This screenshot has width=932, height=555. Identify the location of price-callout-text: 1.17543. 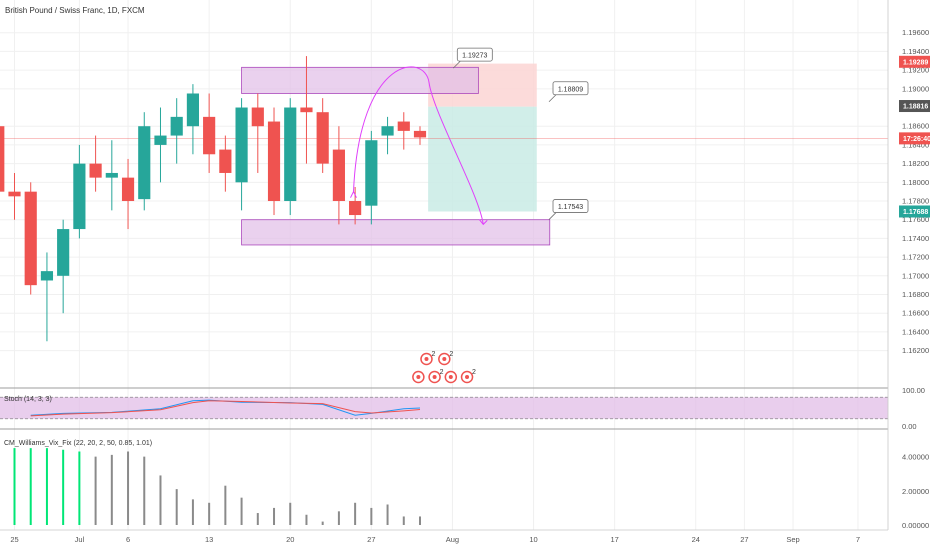
(570, 207).